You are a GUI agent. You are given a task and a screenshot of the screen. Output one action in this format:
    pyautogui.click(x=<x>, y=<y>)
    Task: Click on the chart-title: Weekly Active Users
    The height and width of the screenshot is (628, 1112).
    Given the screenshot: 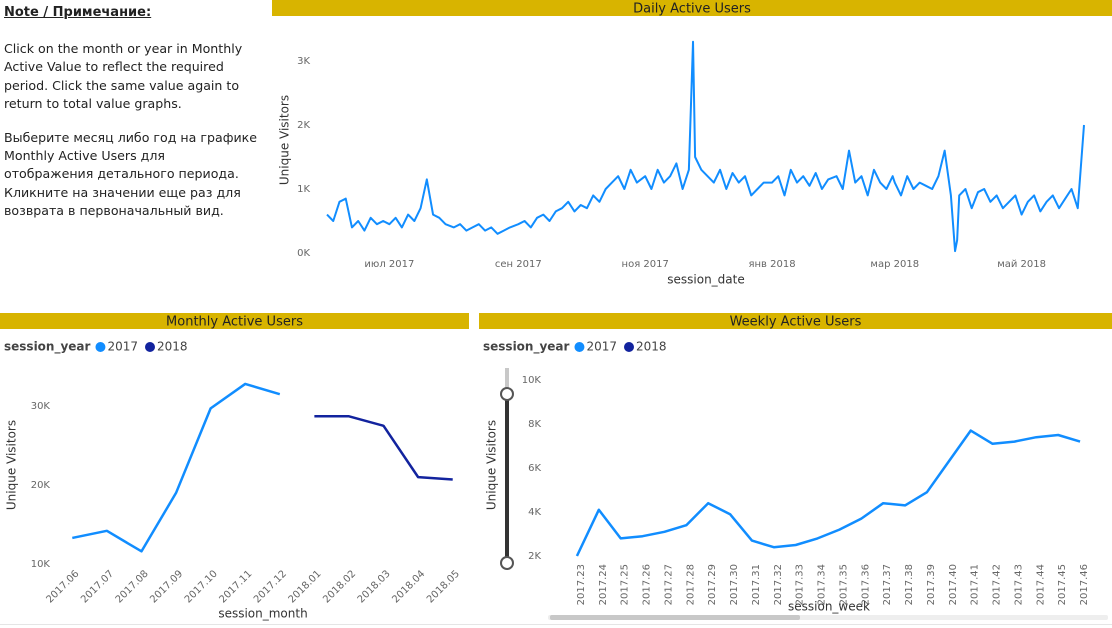 What is the action you would take?
    pyautogui.click(x=796, y=322)
    